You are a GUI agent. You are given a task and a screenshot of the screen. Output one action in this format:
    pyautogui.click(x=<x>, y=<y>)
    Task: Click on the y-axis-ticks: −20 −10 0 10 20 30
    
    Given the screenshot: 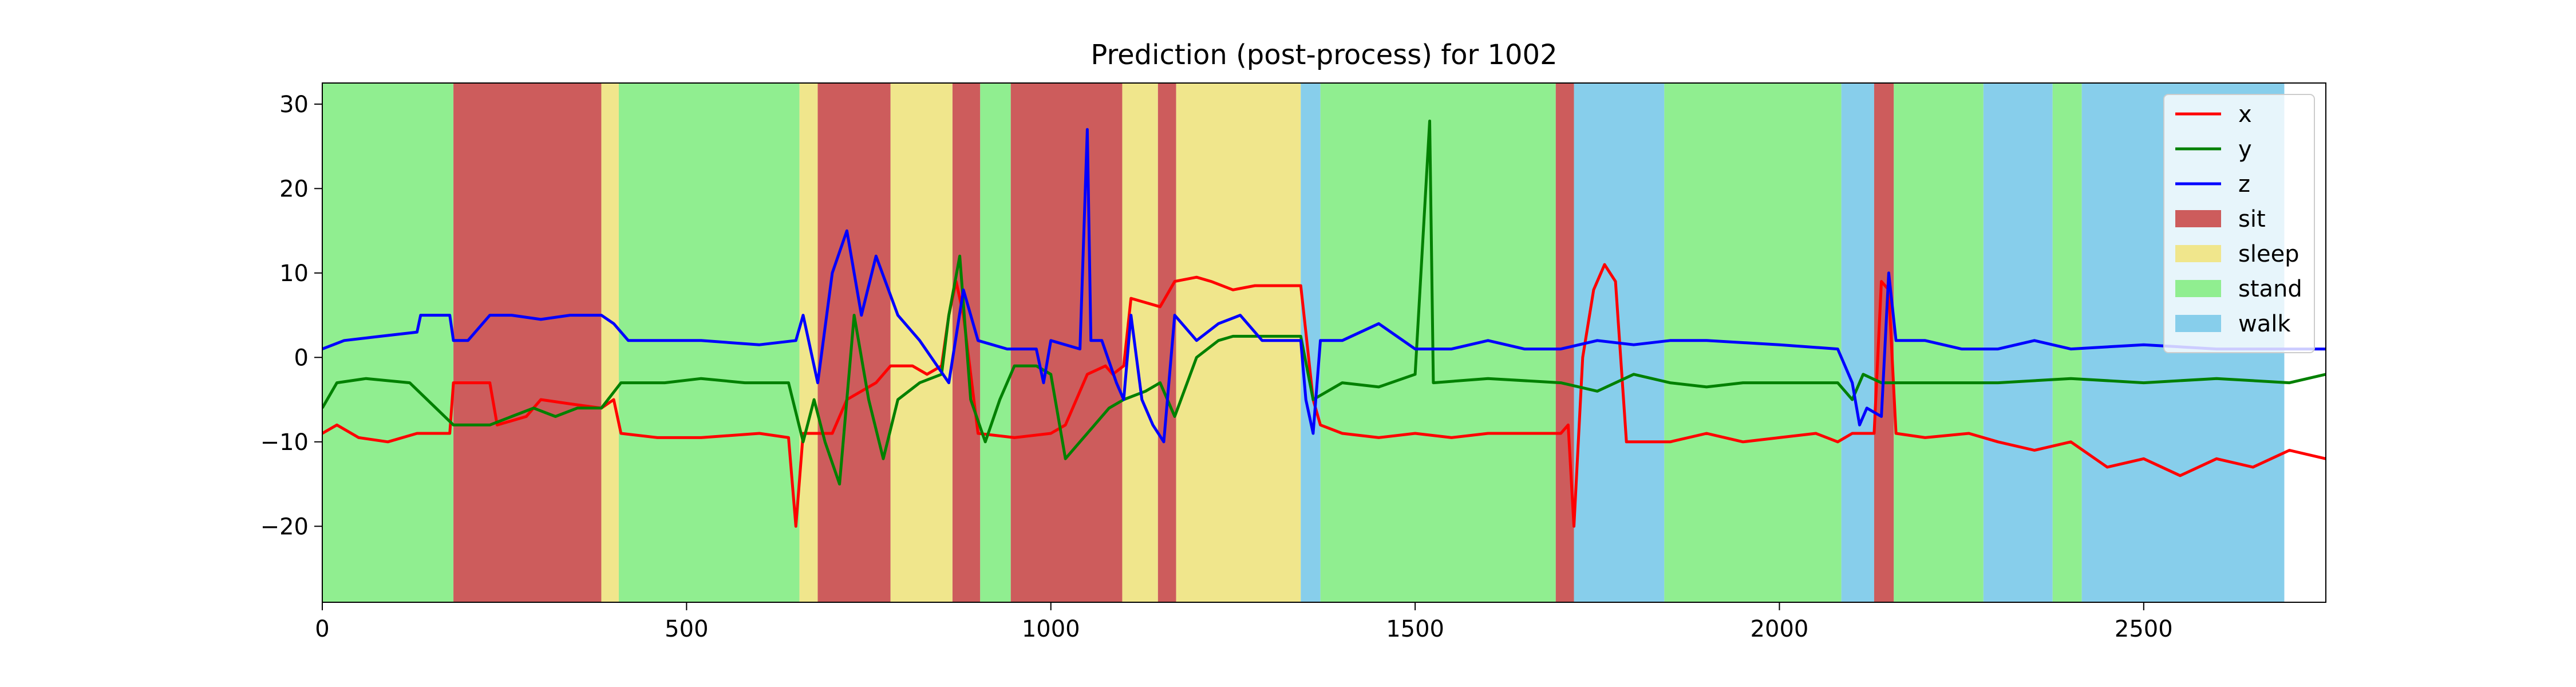 What is the action you would take?
    pyautogui.click(x=291, y=316)
    